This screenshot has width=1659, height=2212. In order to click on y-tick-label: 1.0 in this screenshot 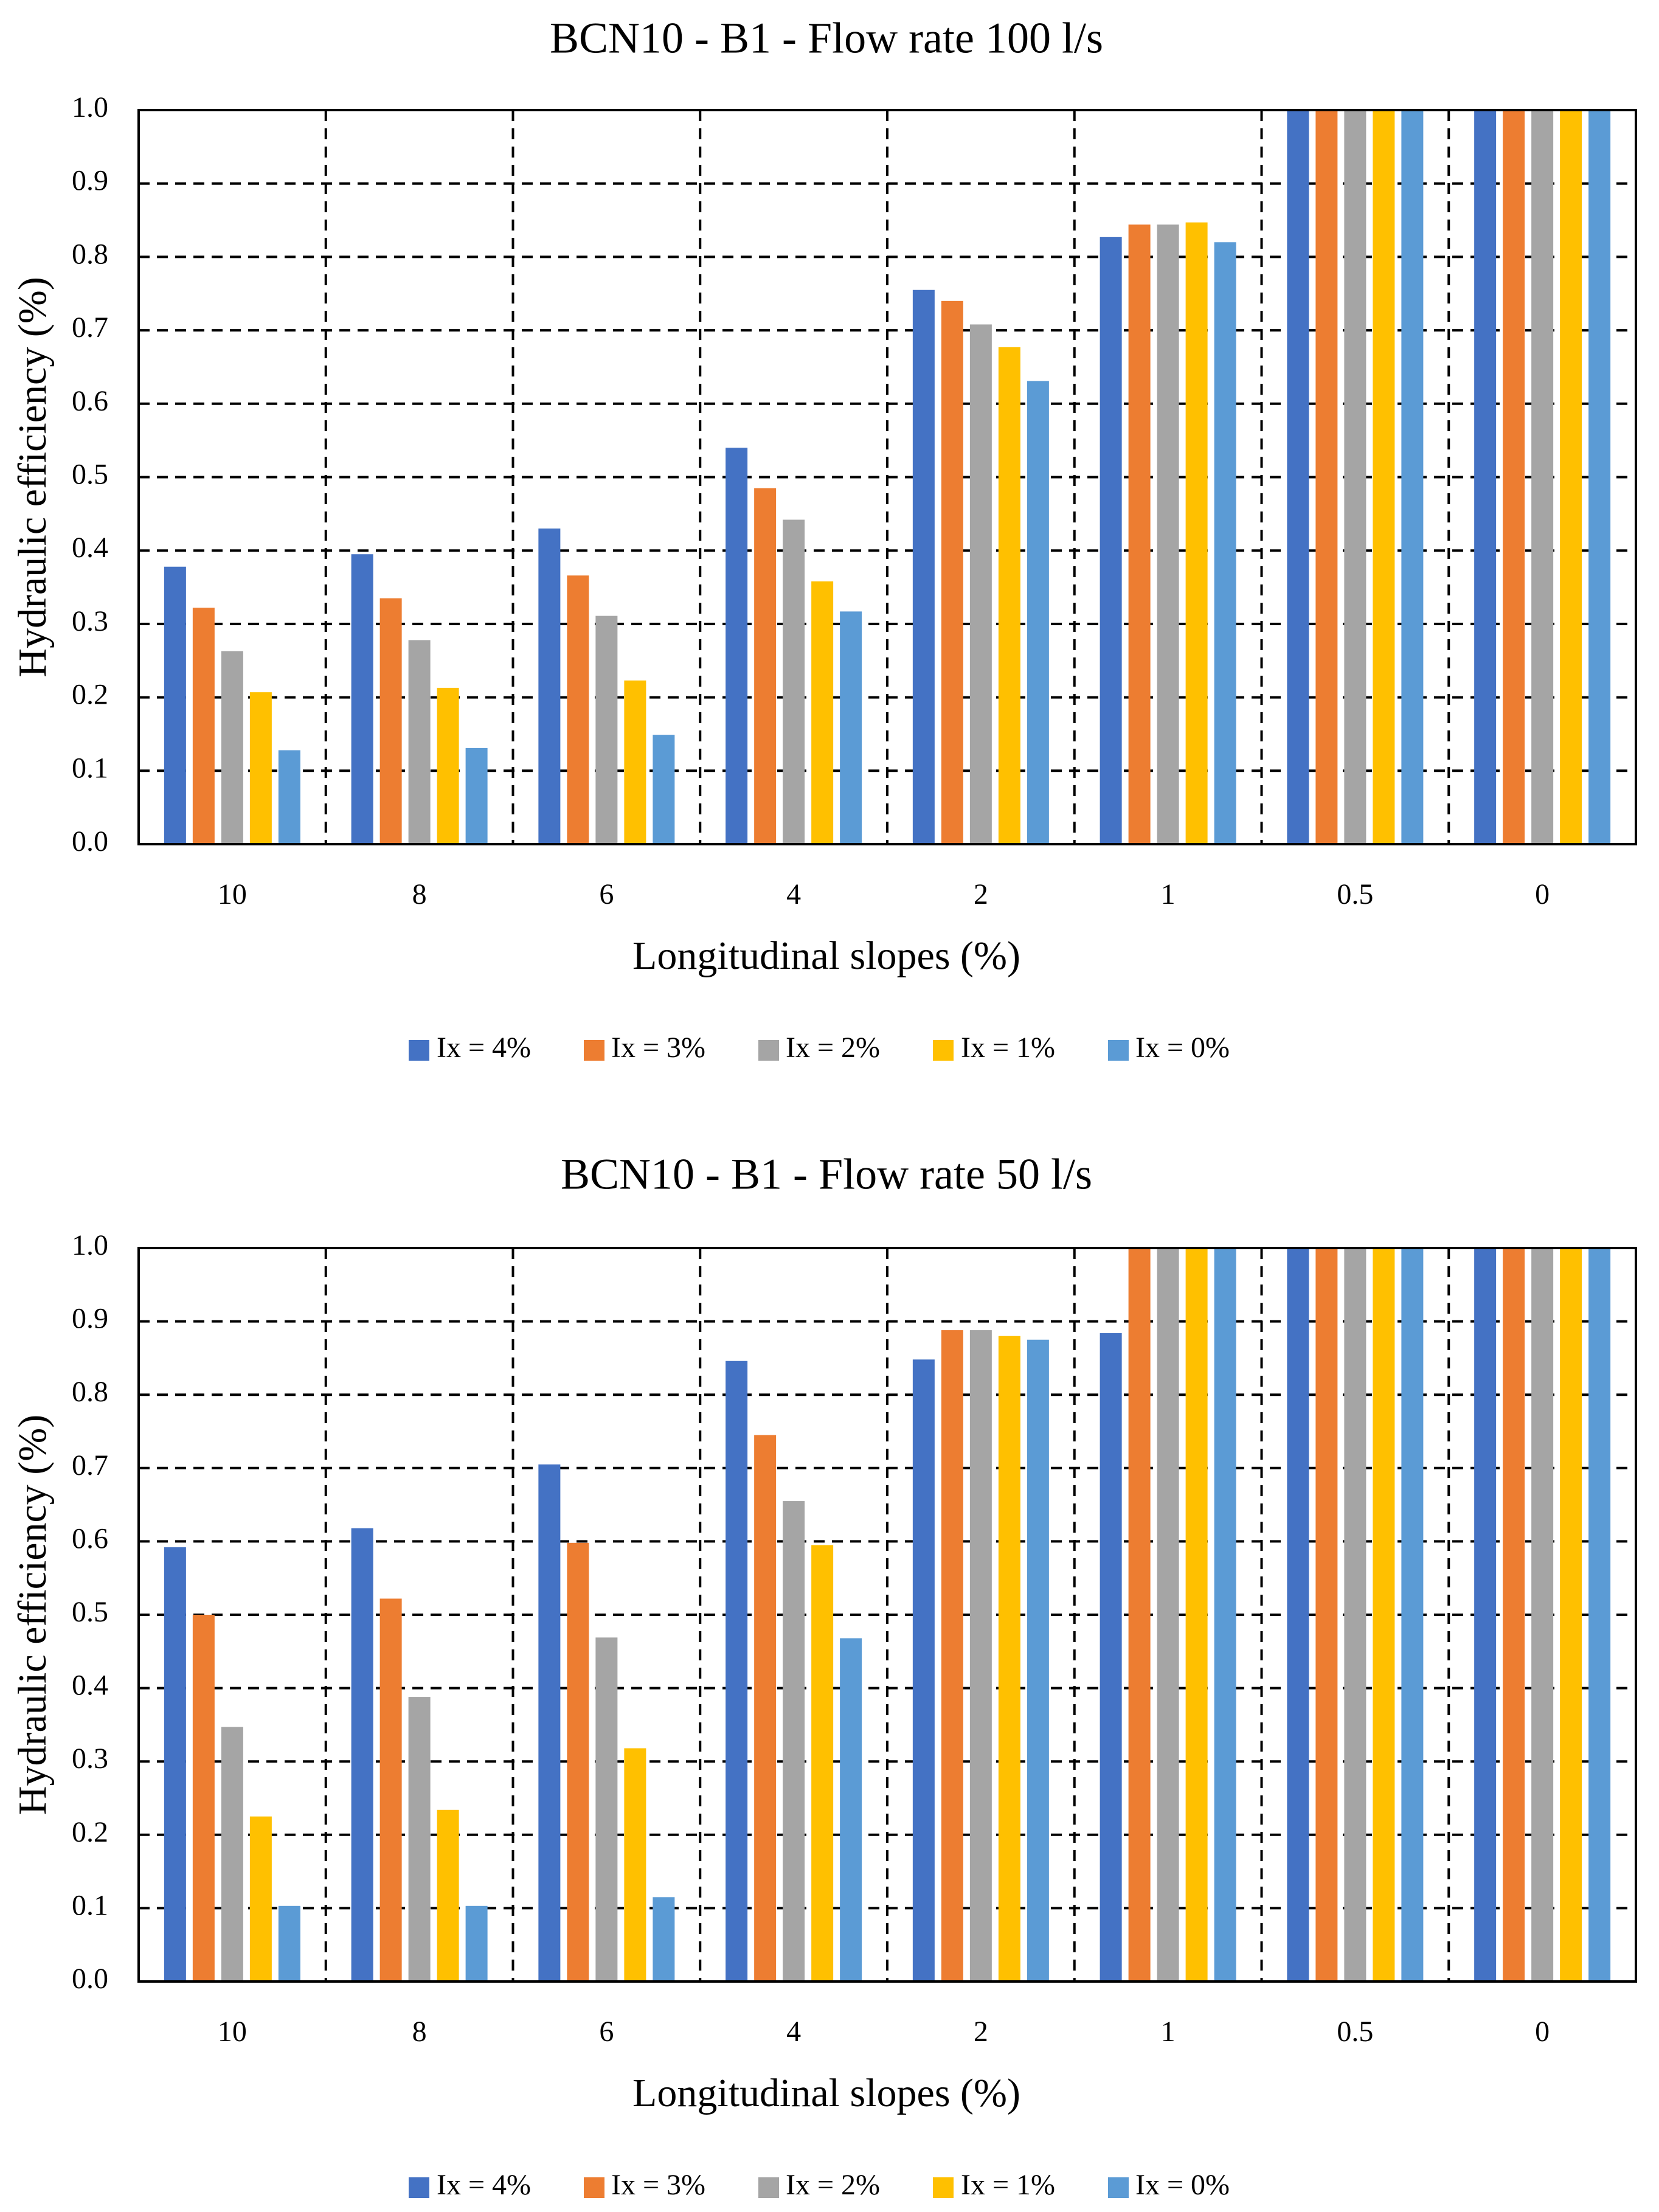, I will do `click(90, 1245)`.